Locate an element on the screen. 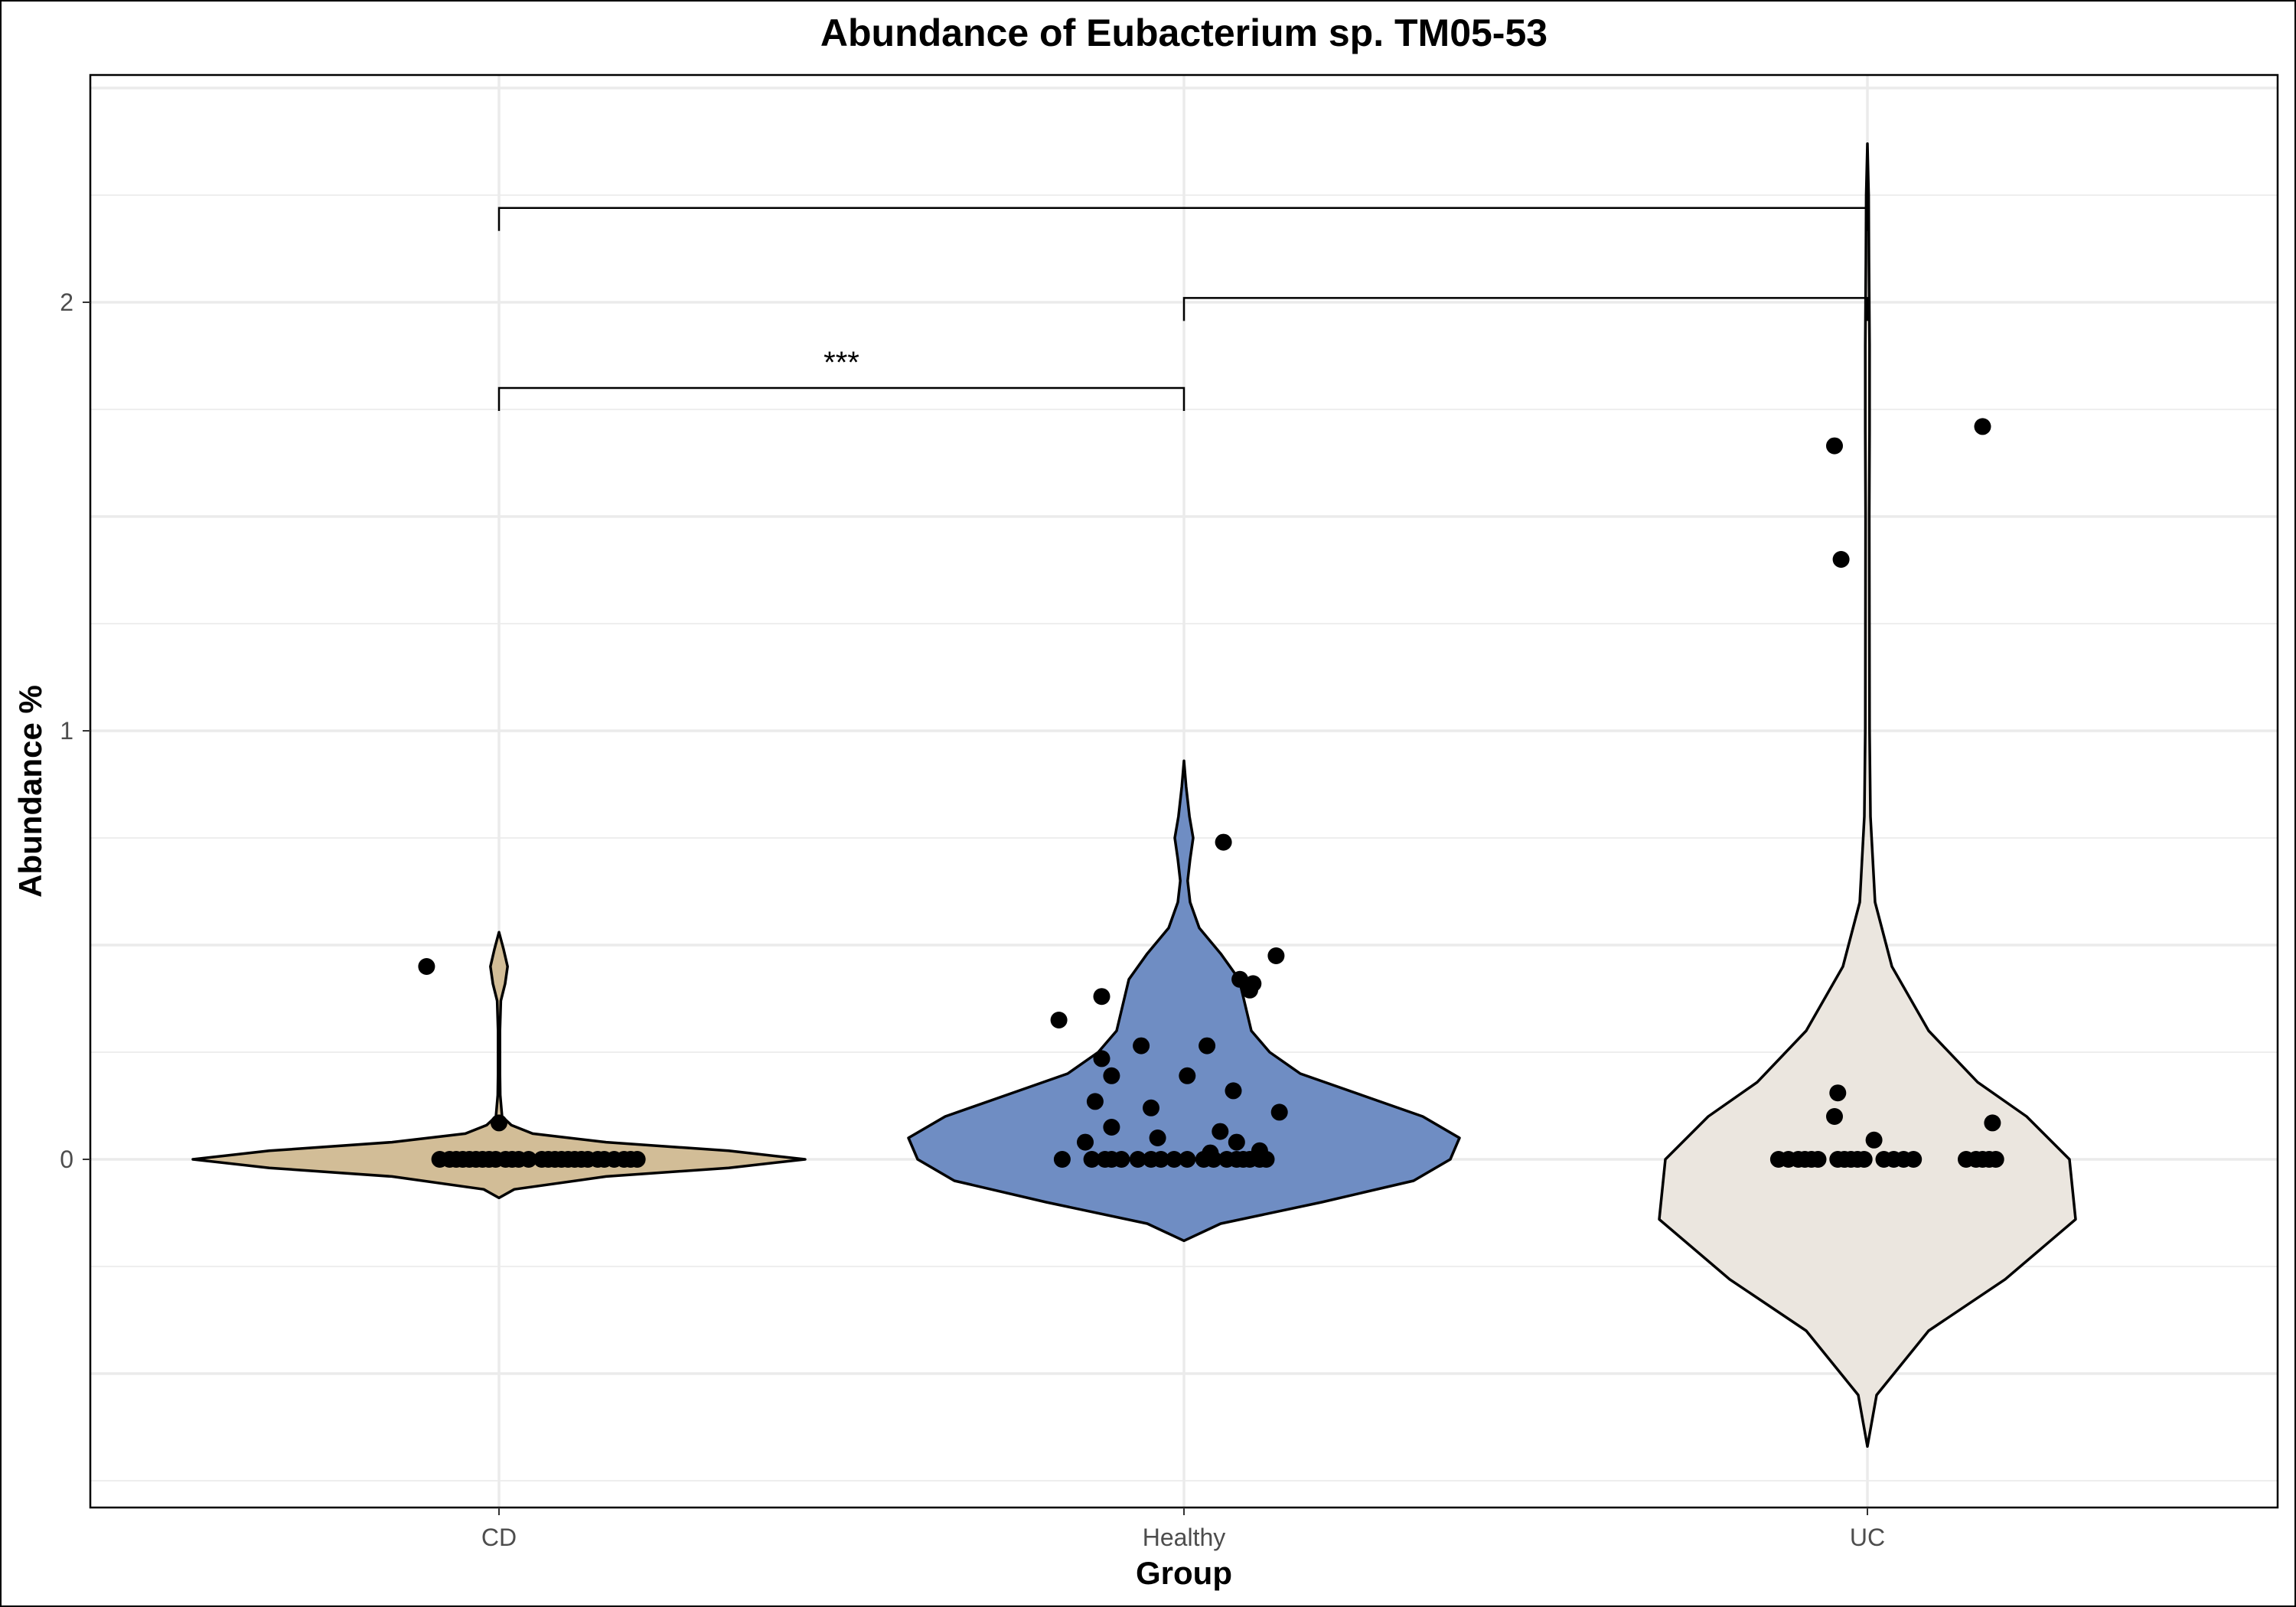 The height and width of the screenshot is (1607, 2296). significance-brackets: *** is located at coordinates (1183, 309).